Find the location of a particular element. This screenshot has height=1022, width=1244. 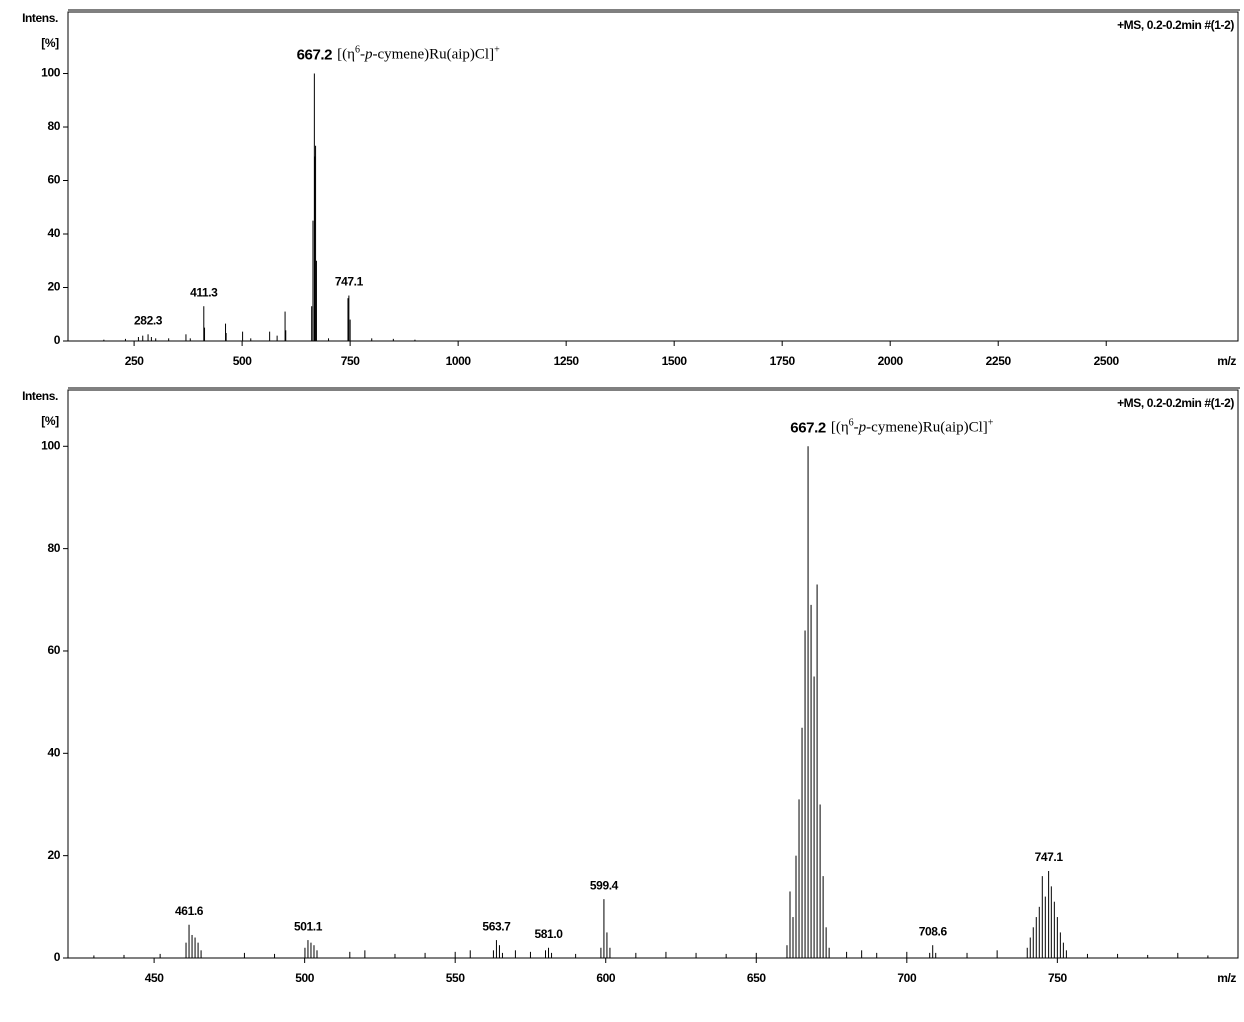

x-tick-label: 1000 is located at coordinates (459, 361).